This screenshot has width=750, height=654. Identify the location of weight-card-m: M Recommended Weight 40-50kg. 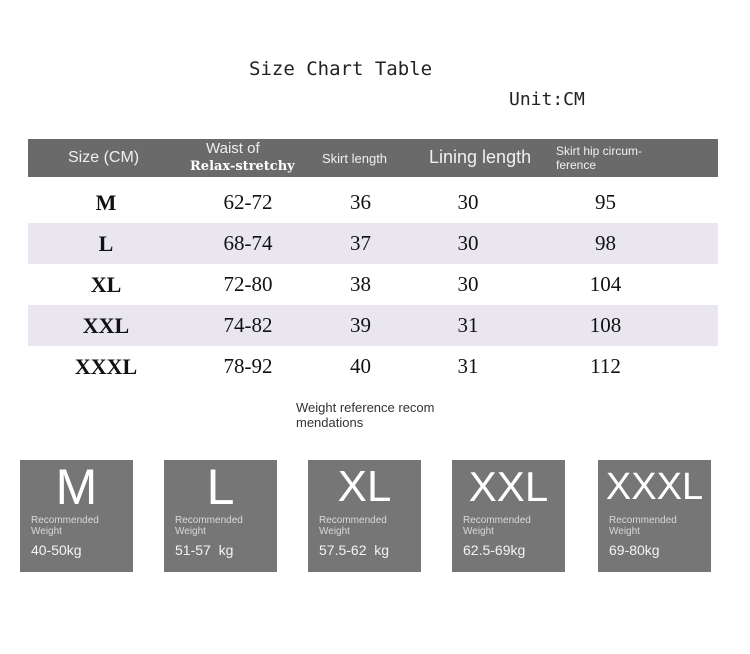
(76, 516).